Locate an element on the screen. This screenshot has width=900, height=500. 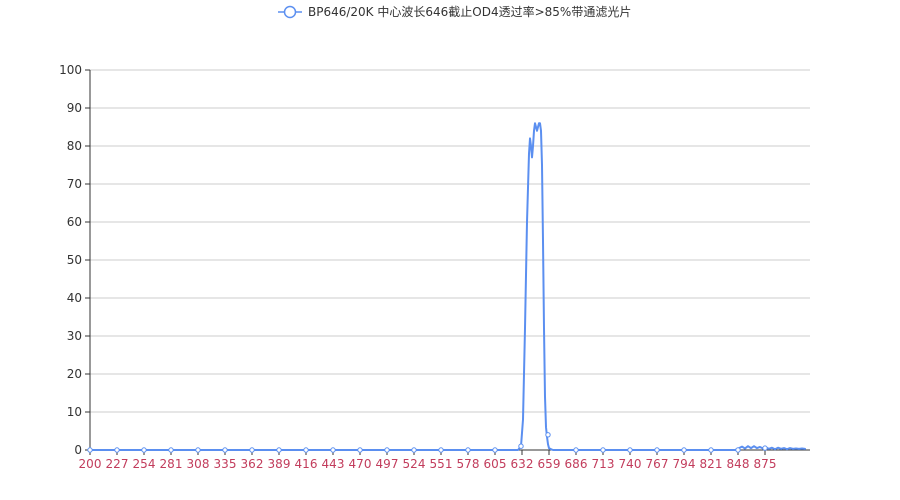
y-tick-label: 40 is located at coordinates (74, 298).